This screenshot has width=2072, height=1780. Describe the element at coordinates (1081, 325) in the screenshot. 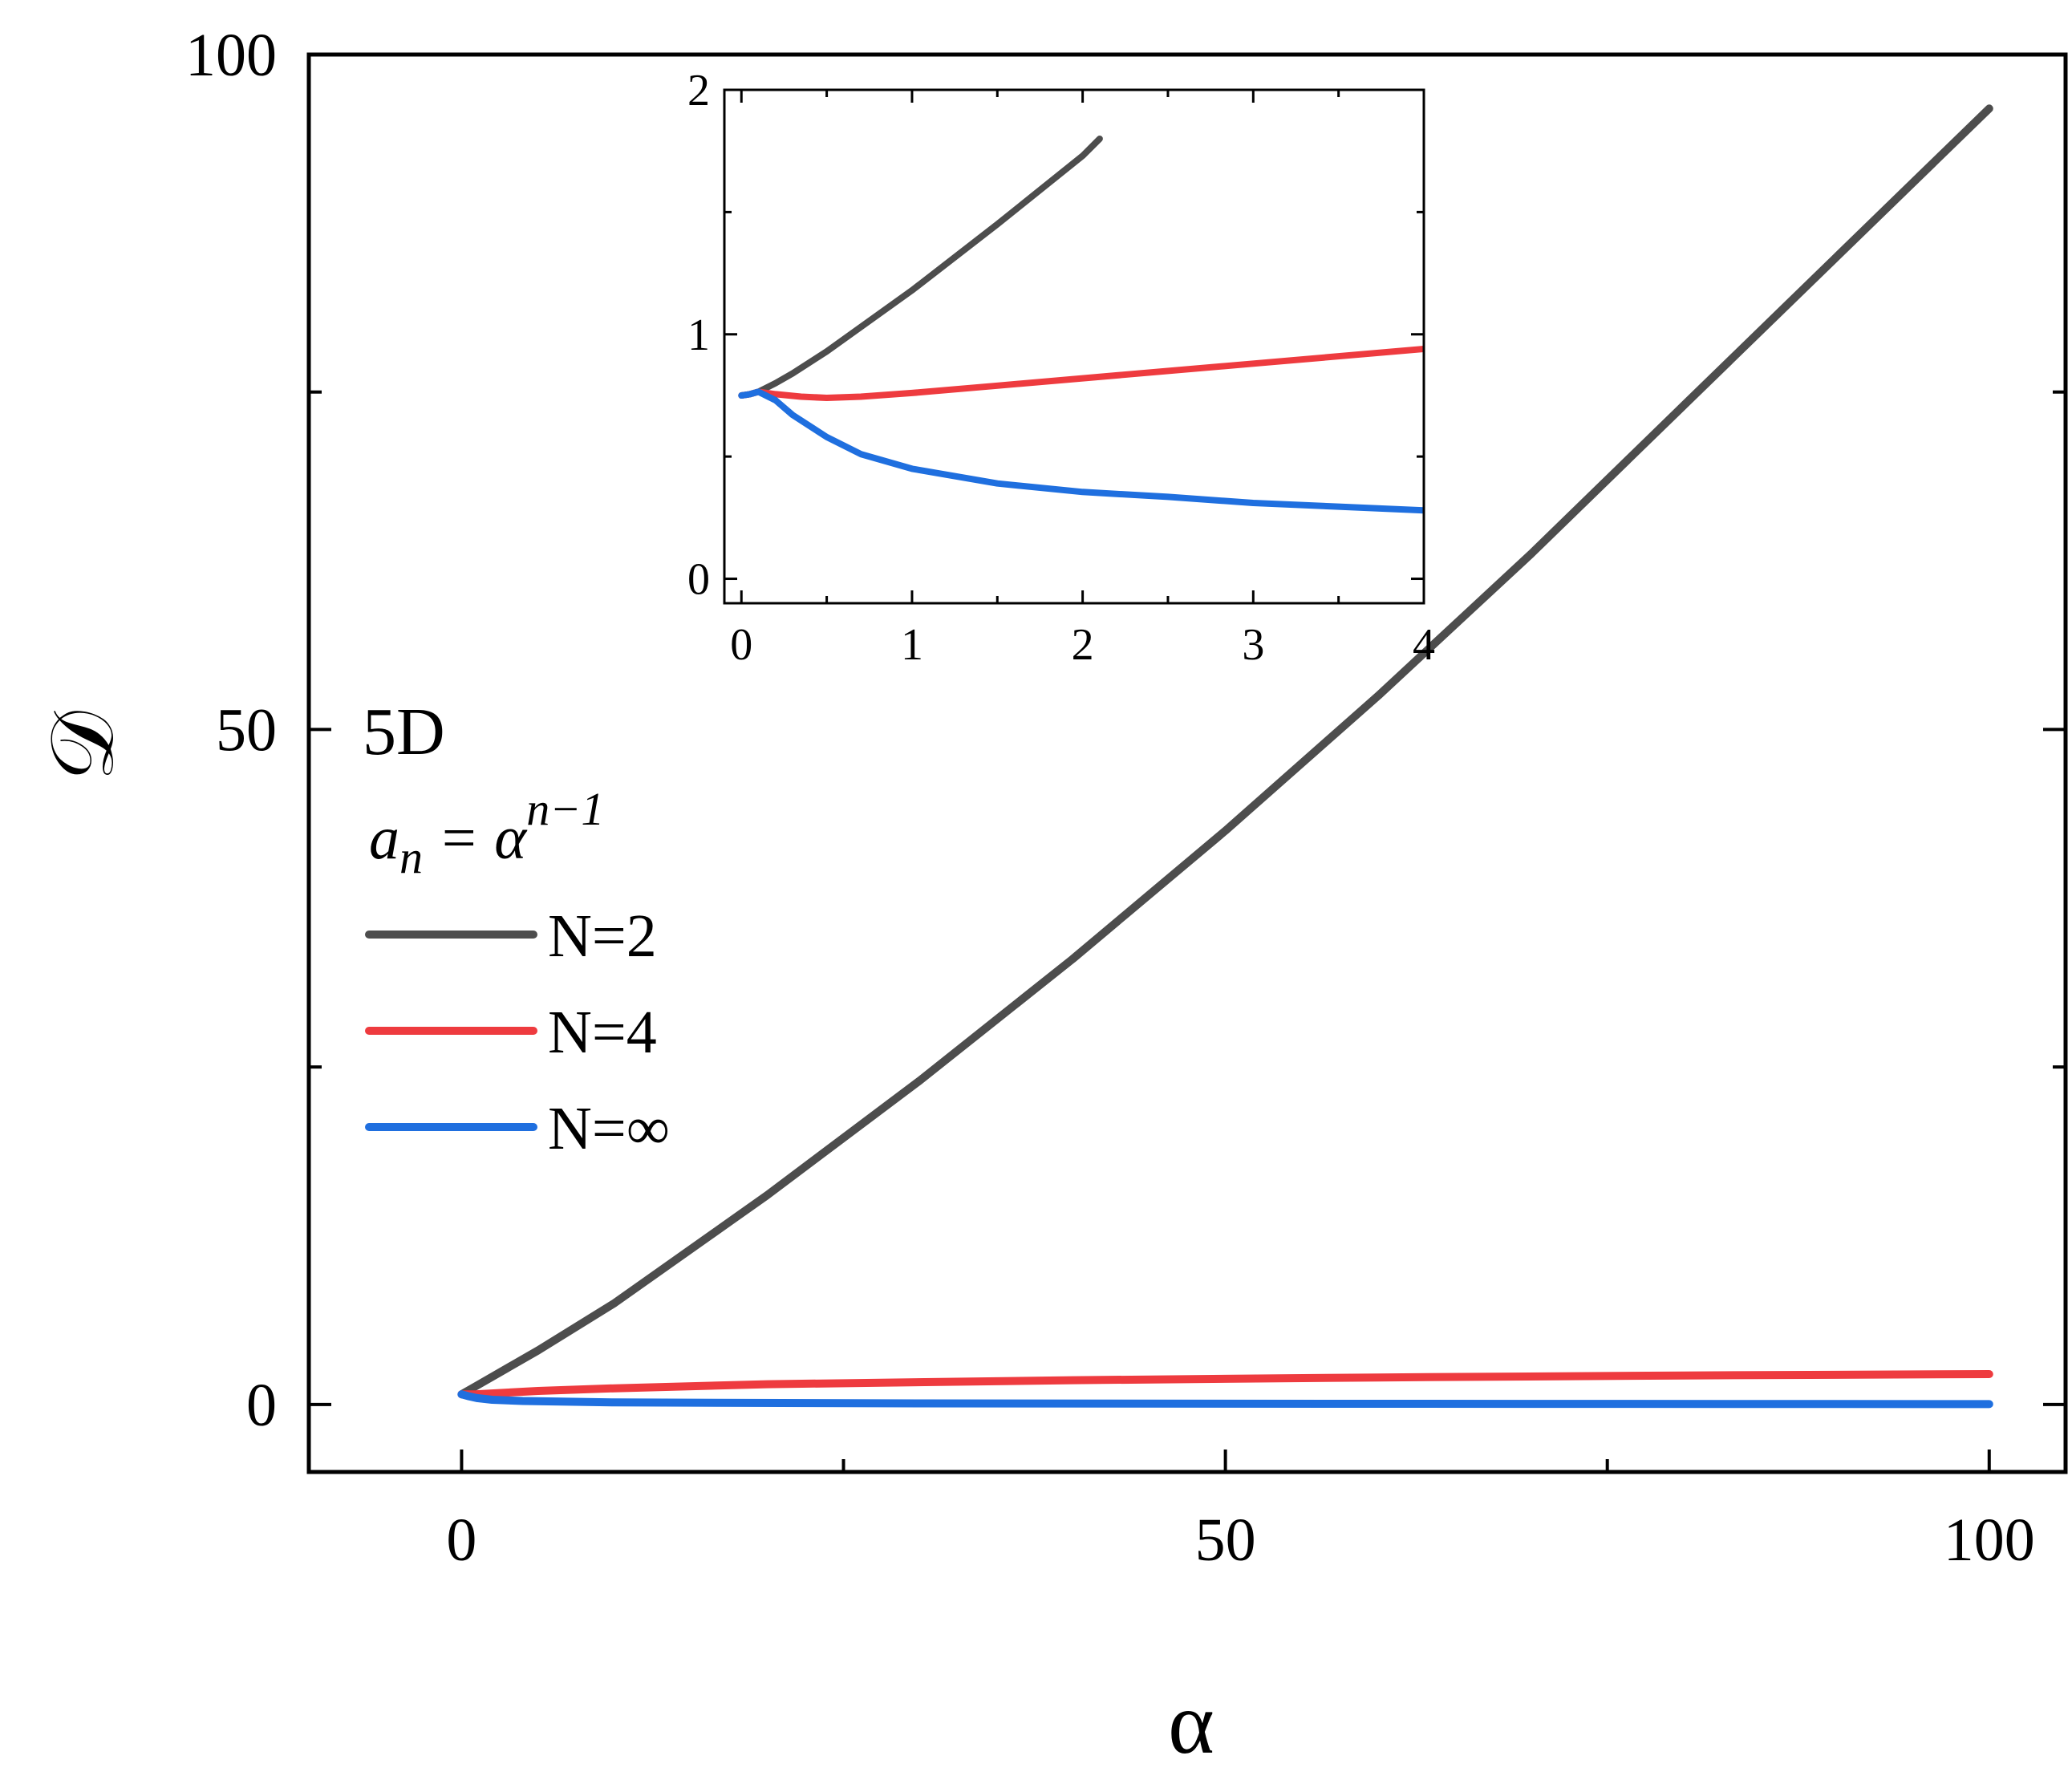

I see `inset-series-group` at that location.